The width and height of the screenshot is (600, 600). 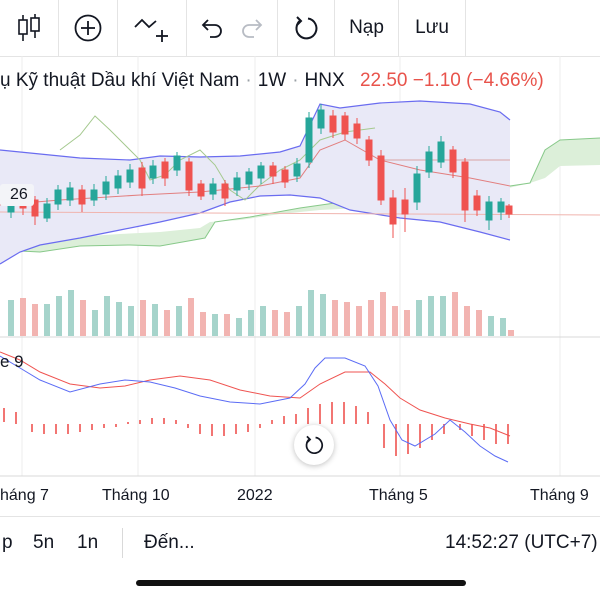 I want to click on range-button-partial: p, so click(x=7, y=542).